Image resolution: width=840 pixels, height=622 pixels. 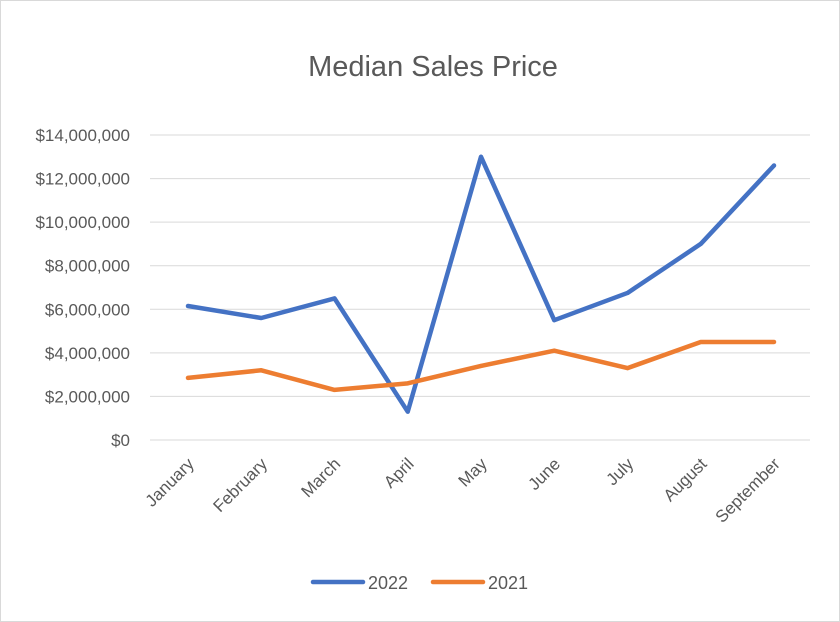 I want to click on y-tick-label: $10,000,000, so click(x=82, y=222).